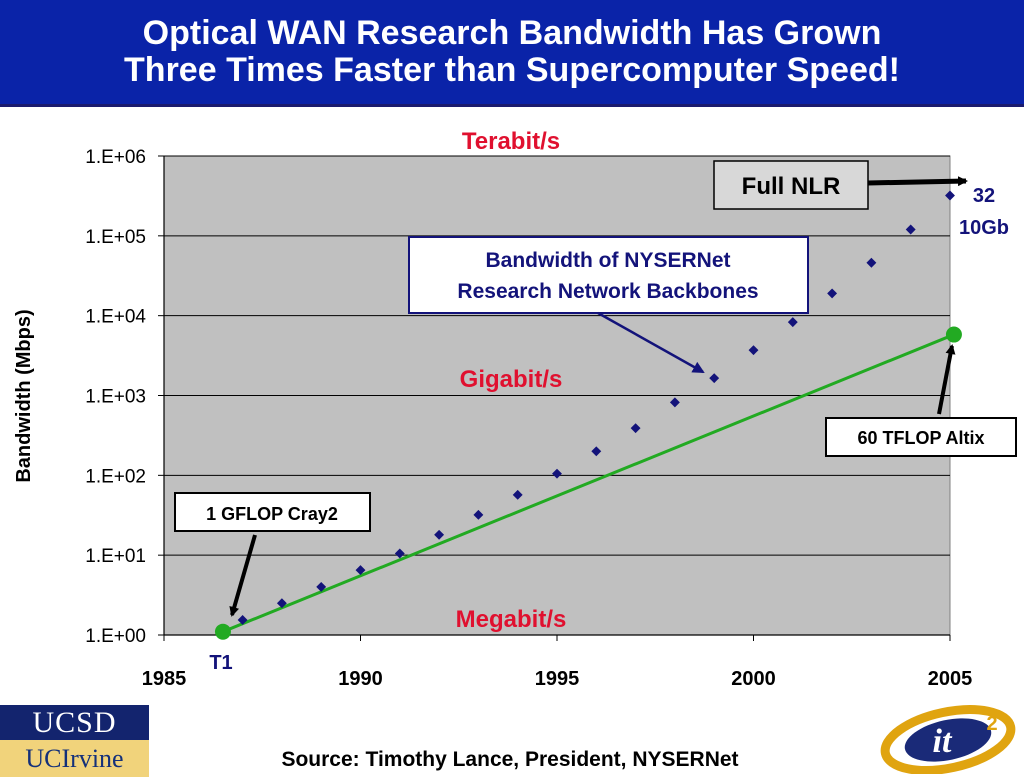 This screenshot has height=777, width=1024. What do you see at coordinates (511, 619) in the screenshot?
I see `band-label-megabit: Megabit/s` at bounding box center [511, 619].